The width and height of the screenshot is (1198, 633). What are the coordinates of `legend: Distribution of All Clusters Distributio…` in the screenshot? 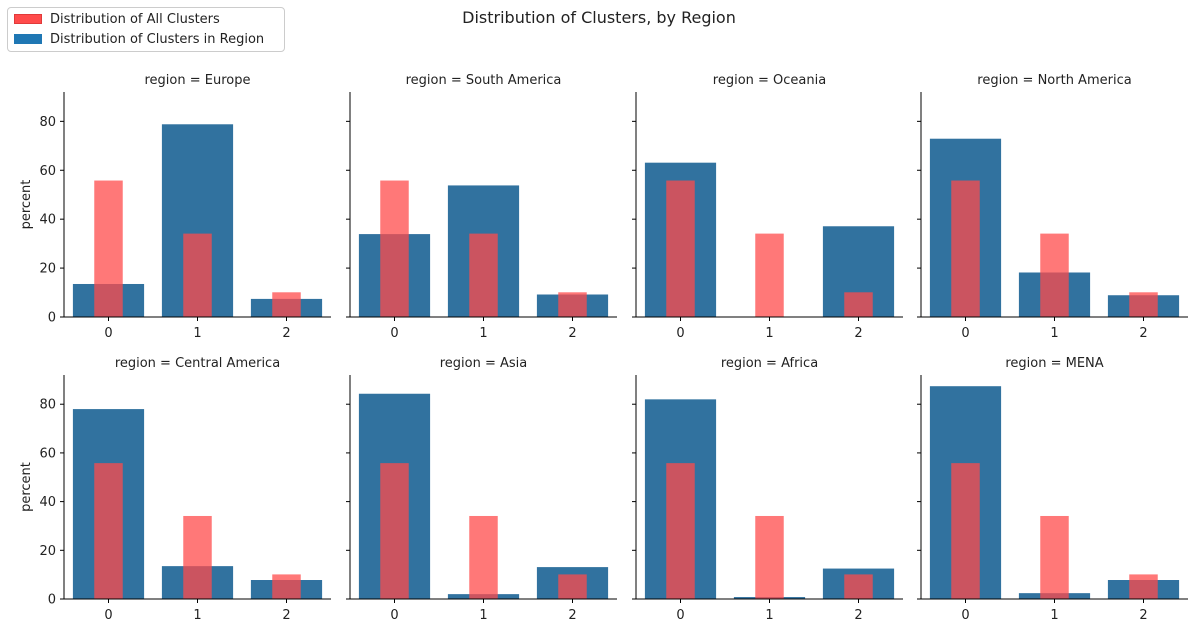 It's located at (146, 29).